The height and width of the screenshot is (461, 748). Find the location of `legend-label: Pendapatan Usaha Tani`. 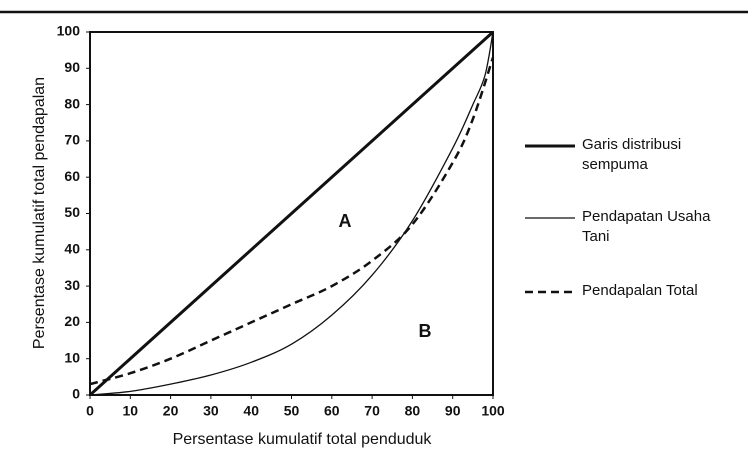

legend-label: Pendapatan Usaha Tani is located at coordinates (646, 226).